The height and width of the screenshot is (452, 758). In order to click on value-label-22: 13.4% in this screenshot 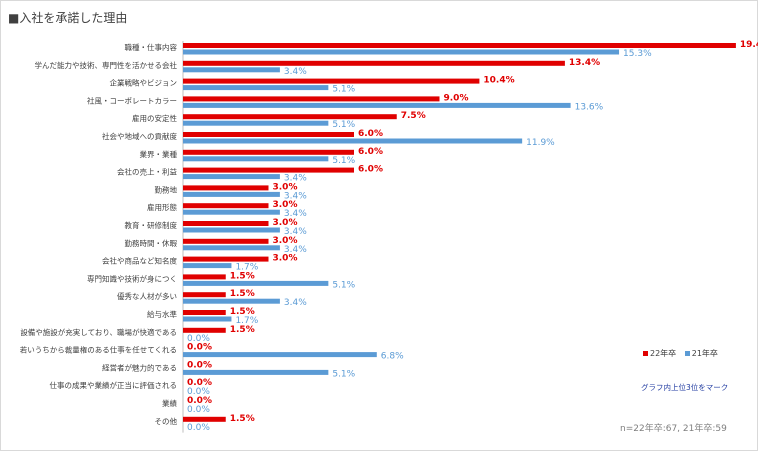, I will do `click(584, 63)`.